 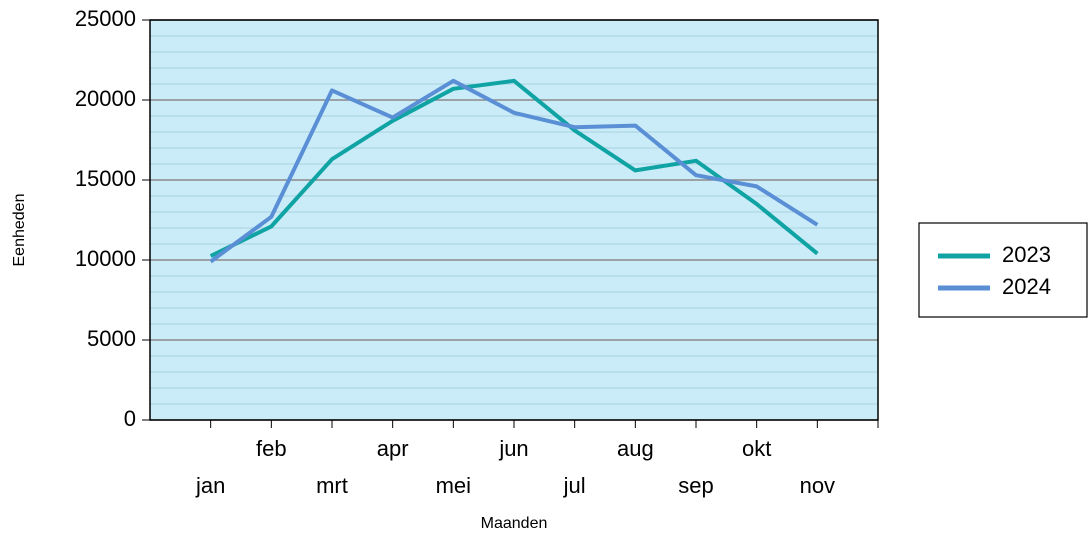 I want to click on x-tick-label: jun, so click(x=513, y=448).